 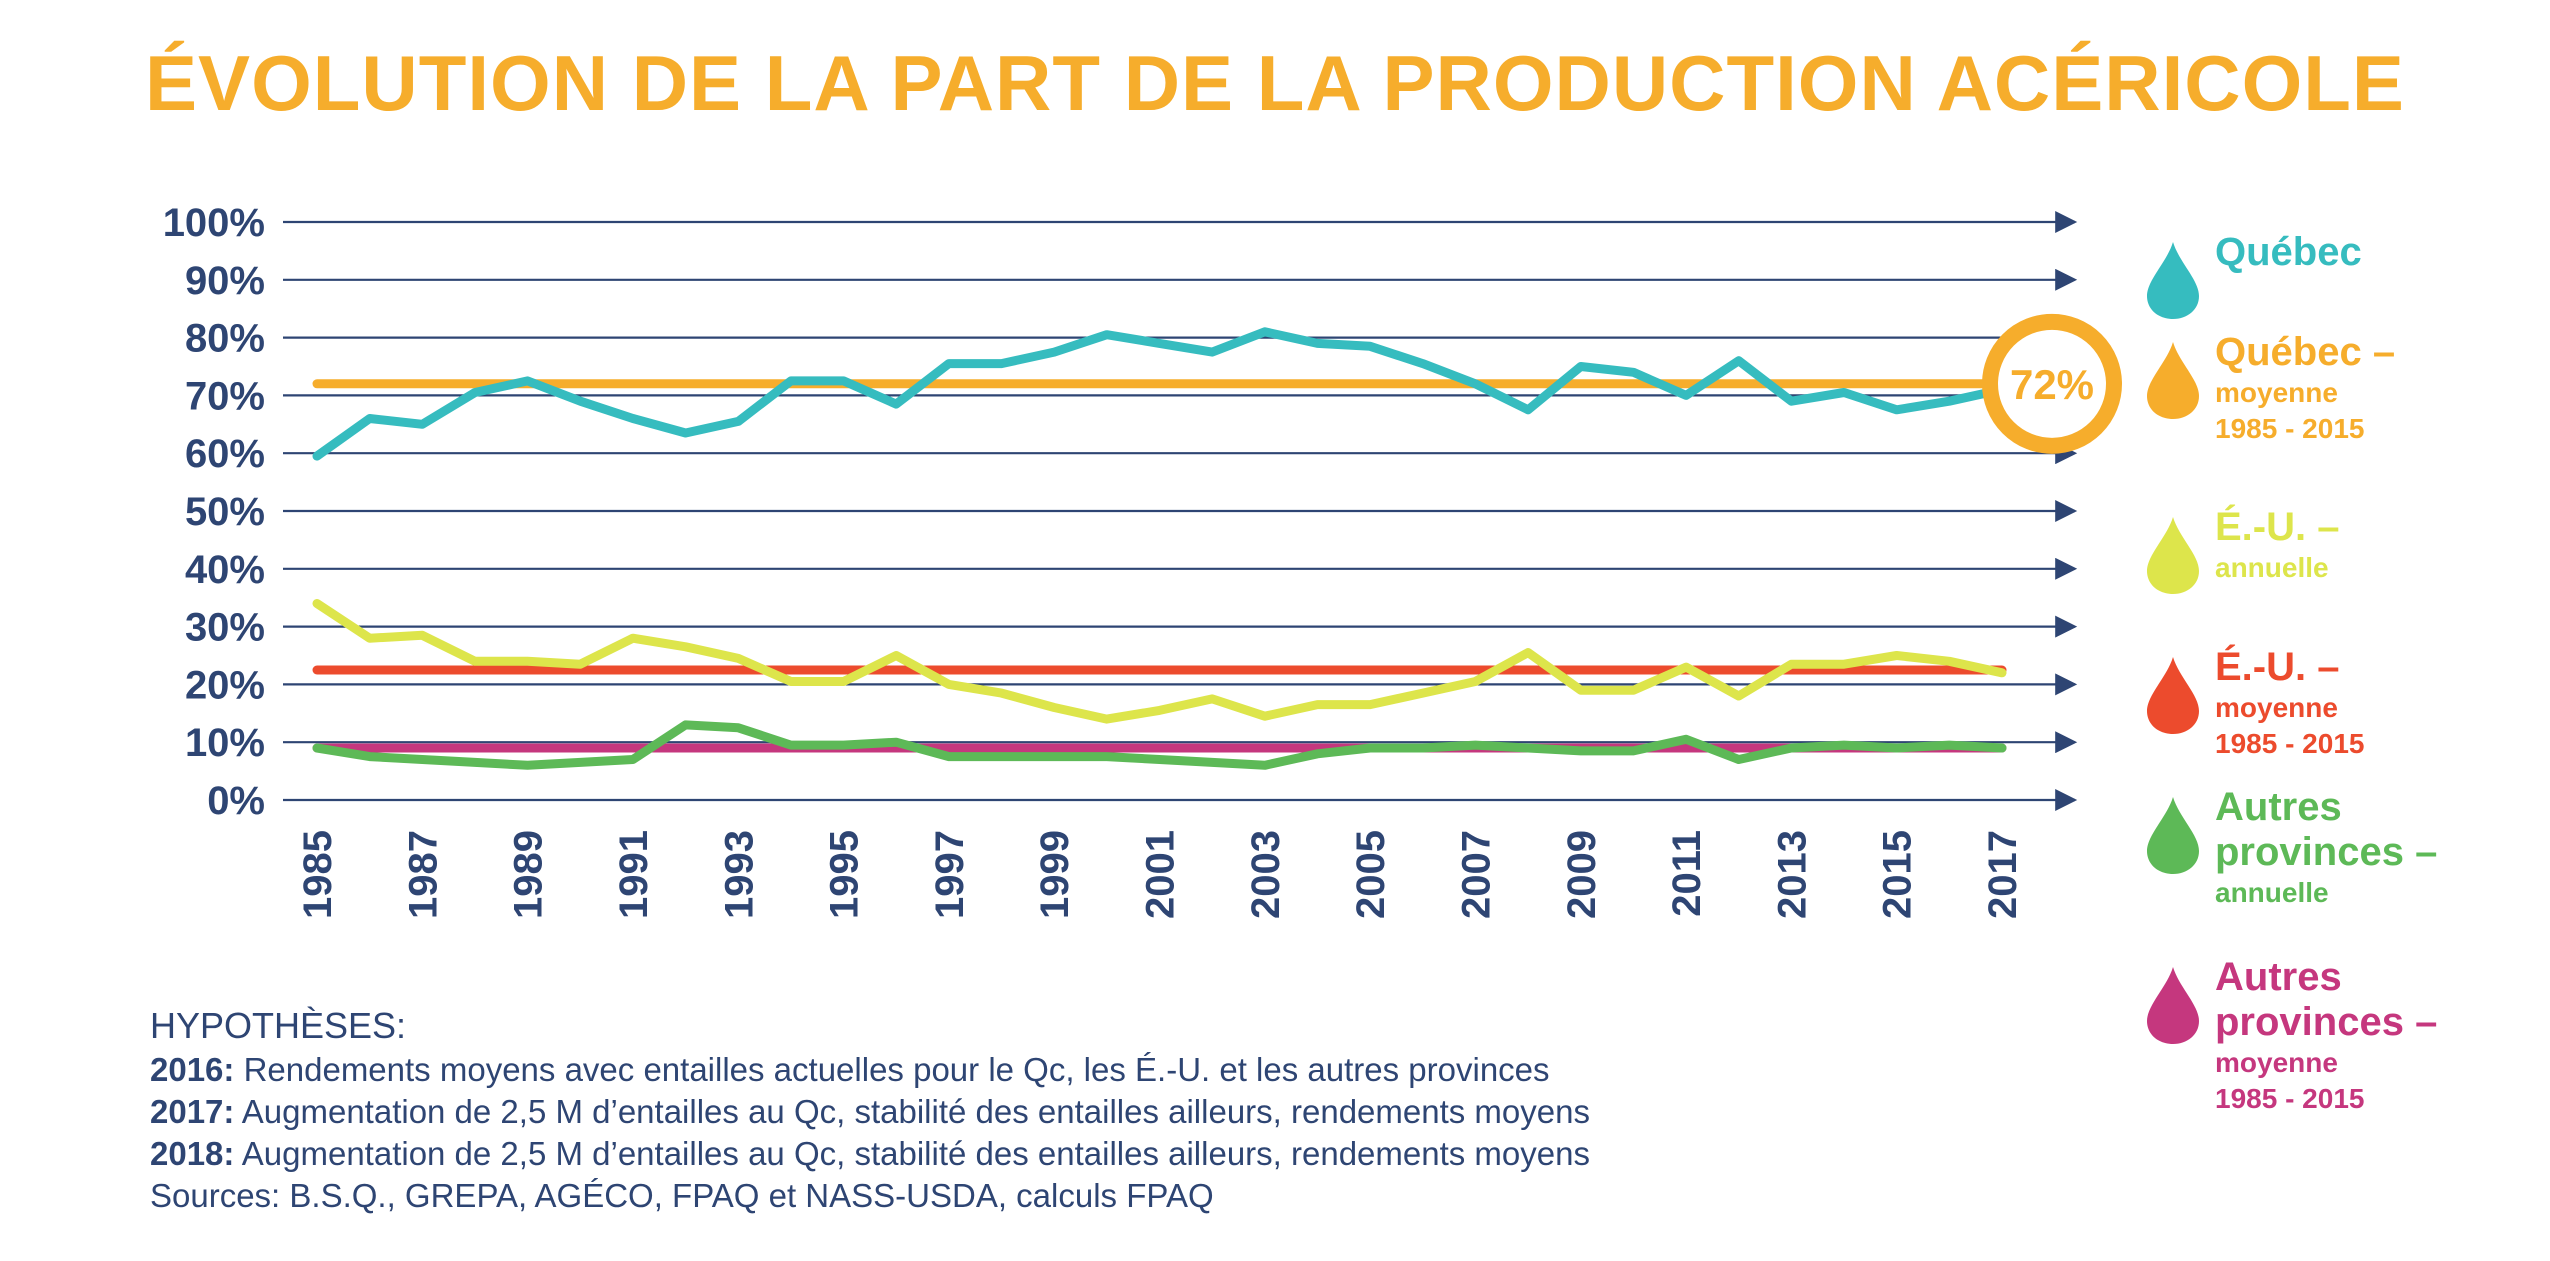 I want to click on legend-text: É.-U. – moyenne 1985 - 2015, so click(x=2289, y=704).